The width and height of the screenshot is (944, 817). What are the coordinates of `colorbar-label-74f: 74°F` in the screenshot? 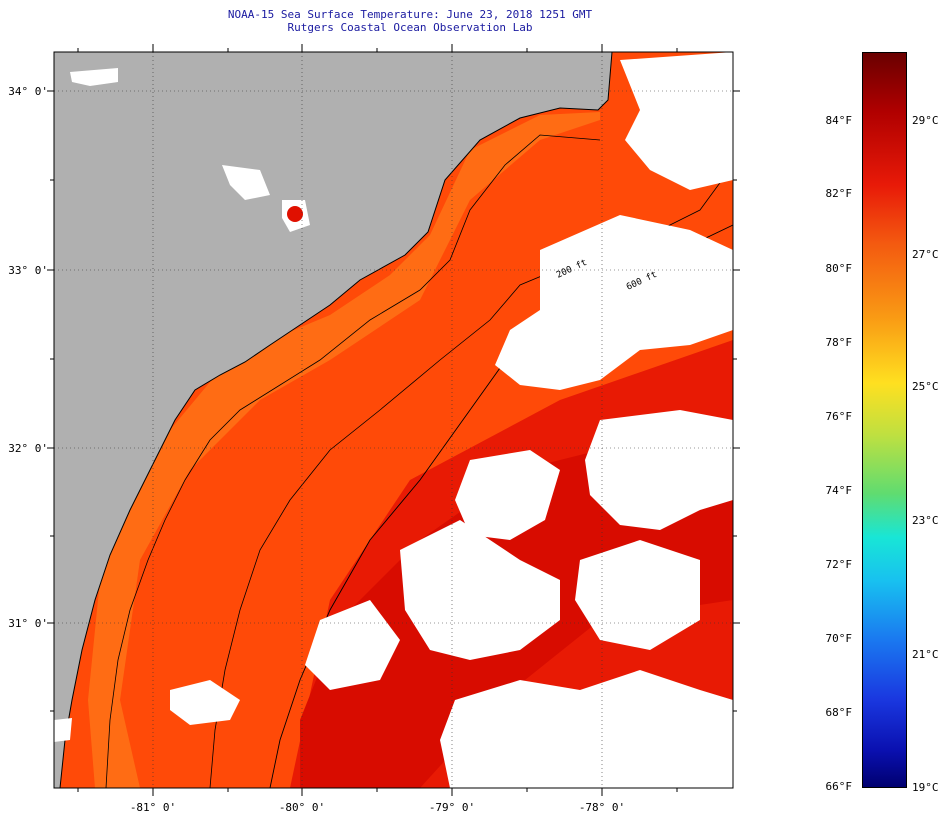 It's located at (839, 490).